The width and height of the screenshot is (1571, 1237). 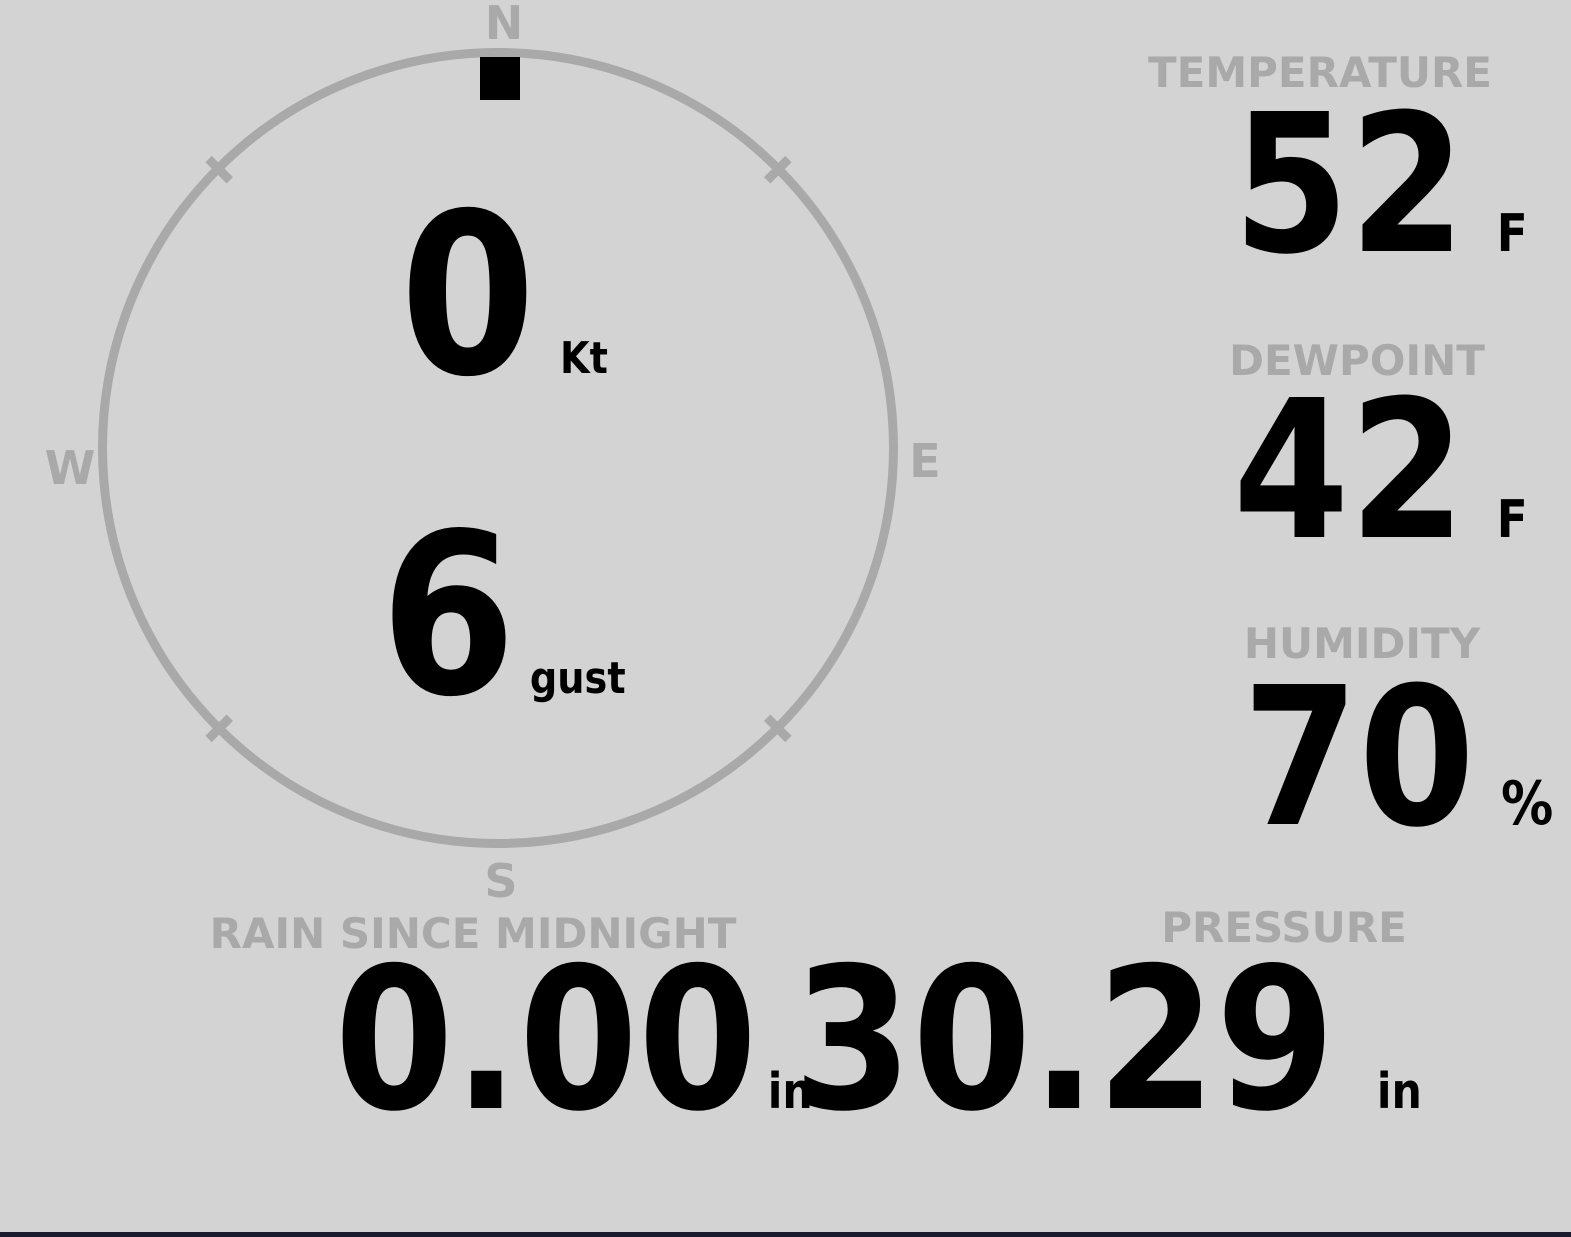 I want to click on rain-since-midnight-label: RAIN SINCE MIDNIGHT, so click(x=473, y=933).